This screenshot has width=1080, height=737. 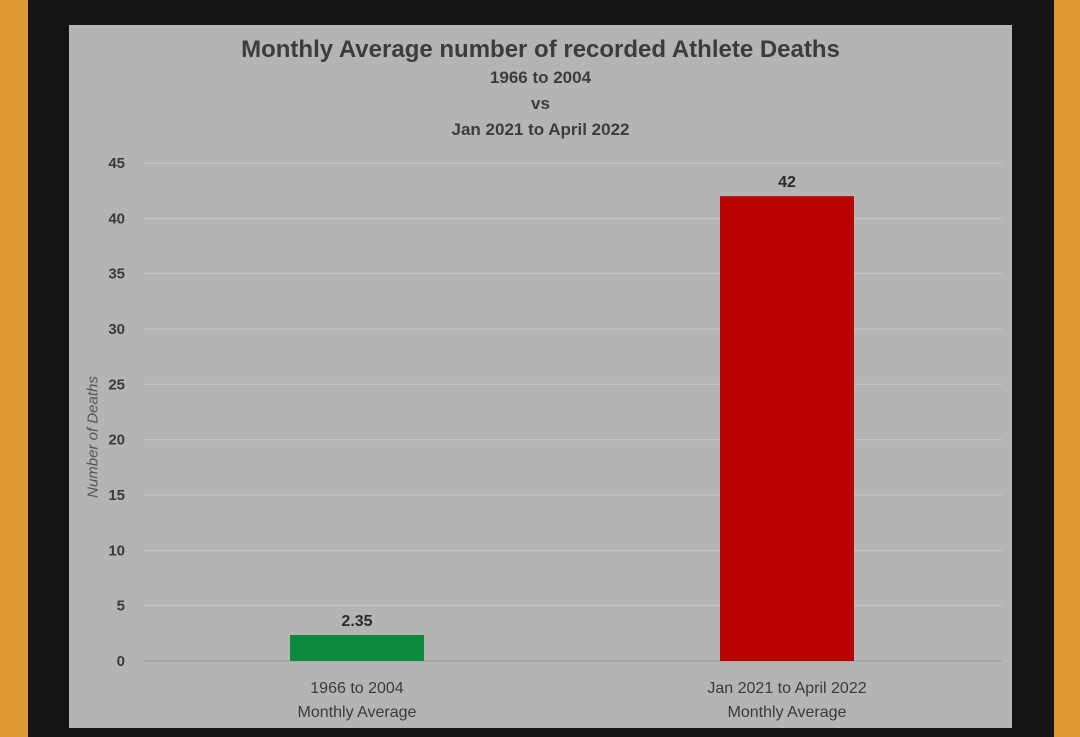 I want to click on y-tick-label-0: 0, so click(x=121, y=661).